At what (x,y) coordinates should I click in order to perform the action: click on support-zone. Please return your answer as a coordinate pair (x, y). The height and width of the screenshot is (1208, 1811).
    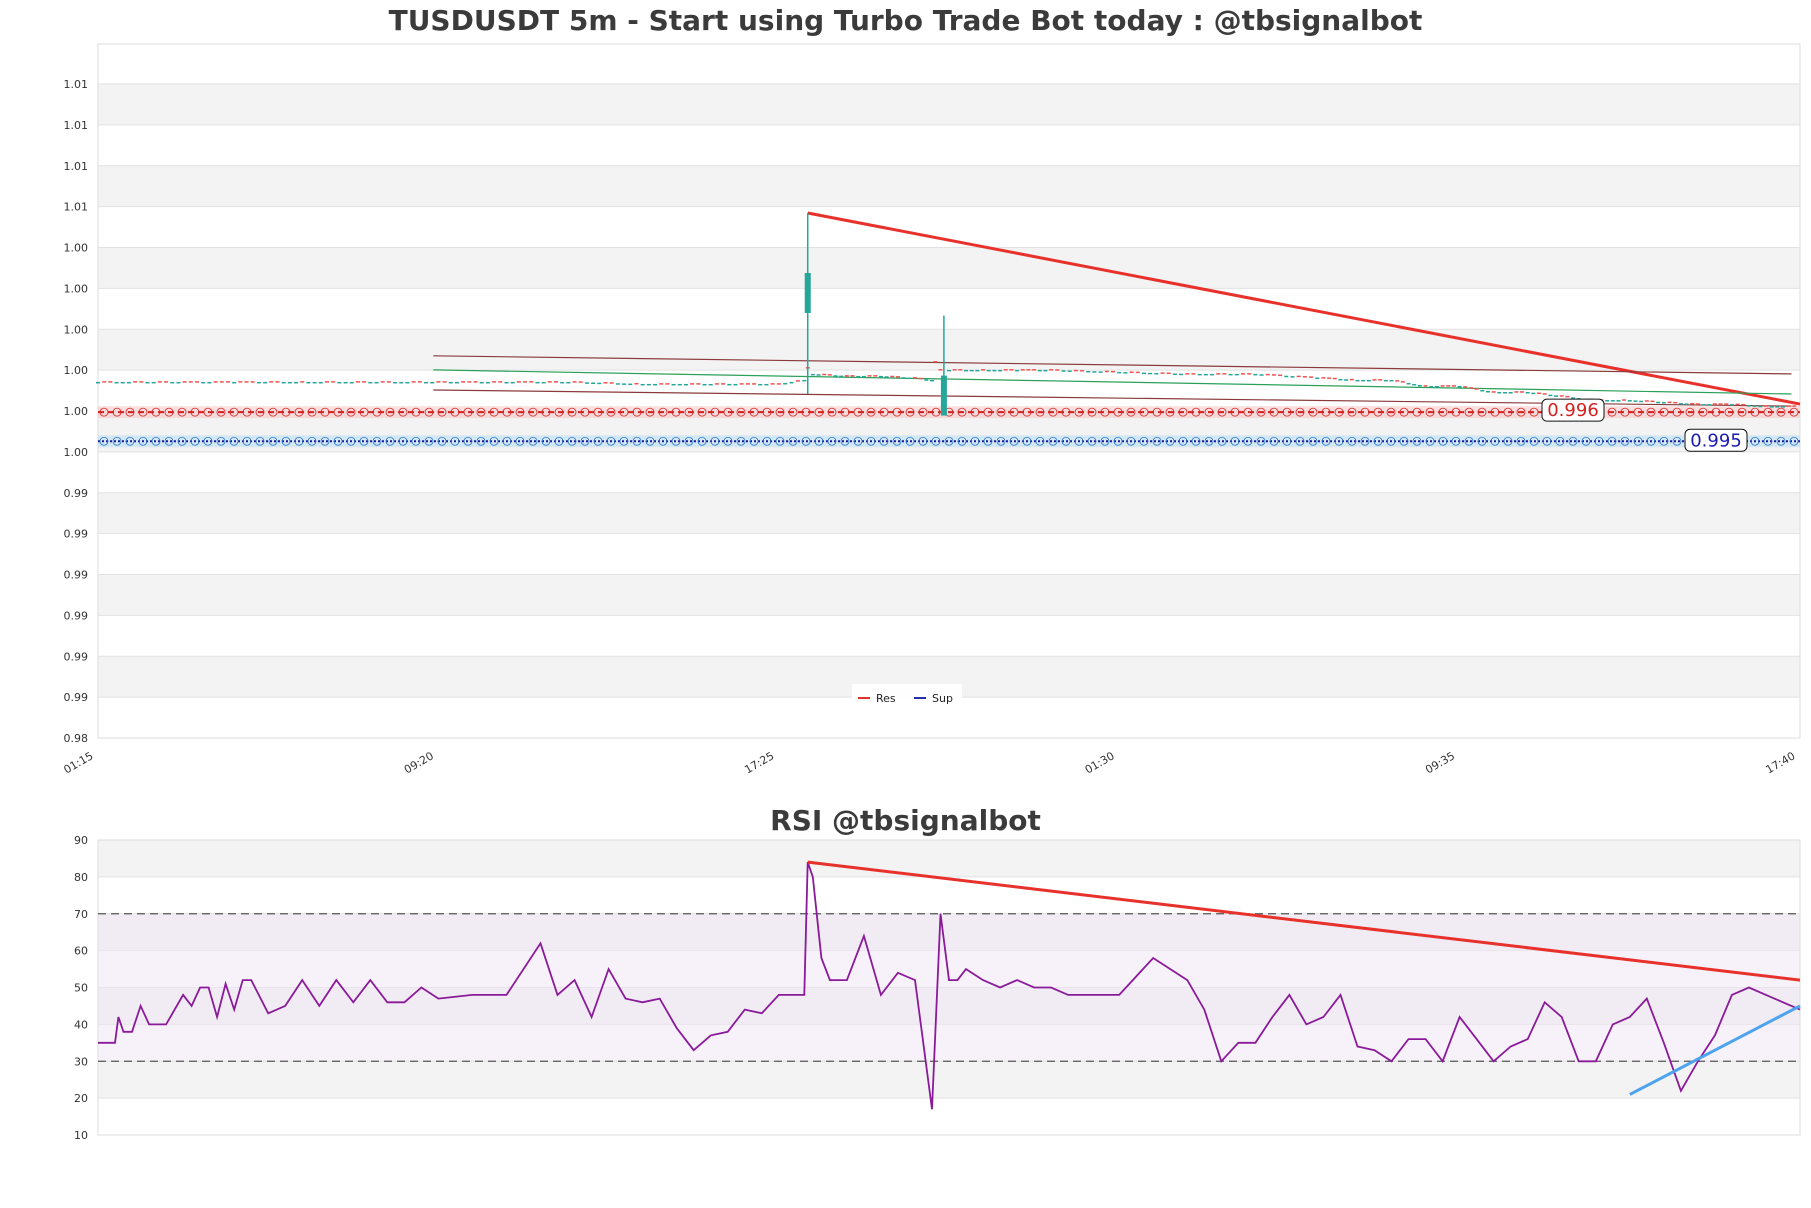
    Looking at the image, I should click on (949, 441).